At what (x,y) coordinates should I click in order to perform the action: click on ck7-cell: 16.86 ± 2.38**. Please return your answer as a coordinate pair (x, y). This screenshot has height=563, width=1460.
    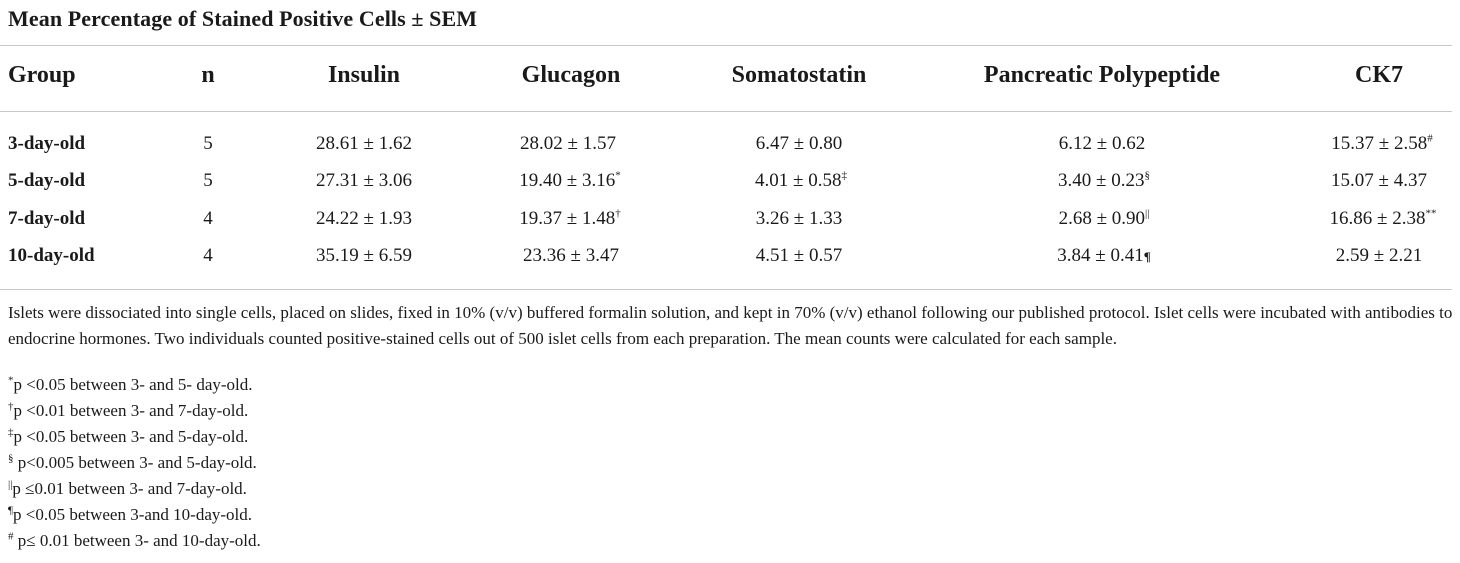
    Looking at the image, I should click on (1383, 218).